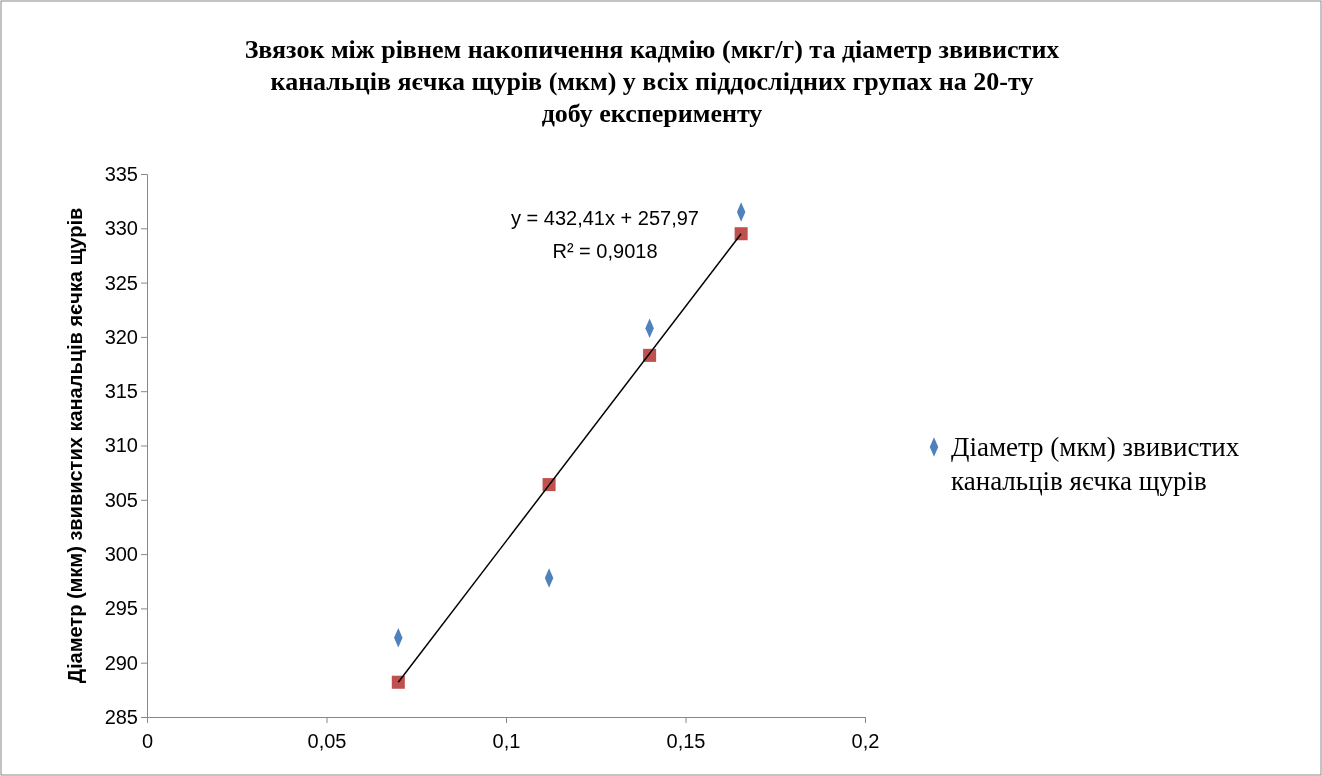 This screenshot has height=776, width=1322. Describe the element at coordinates (121, 173) in the screenshot. I see `y-tick-label: 335` at that location.